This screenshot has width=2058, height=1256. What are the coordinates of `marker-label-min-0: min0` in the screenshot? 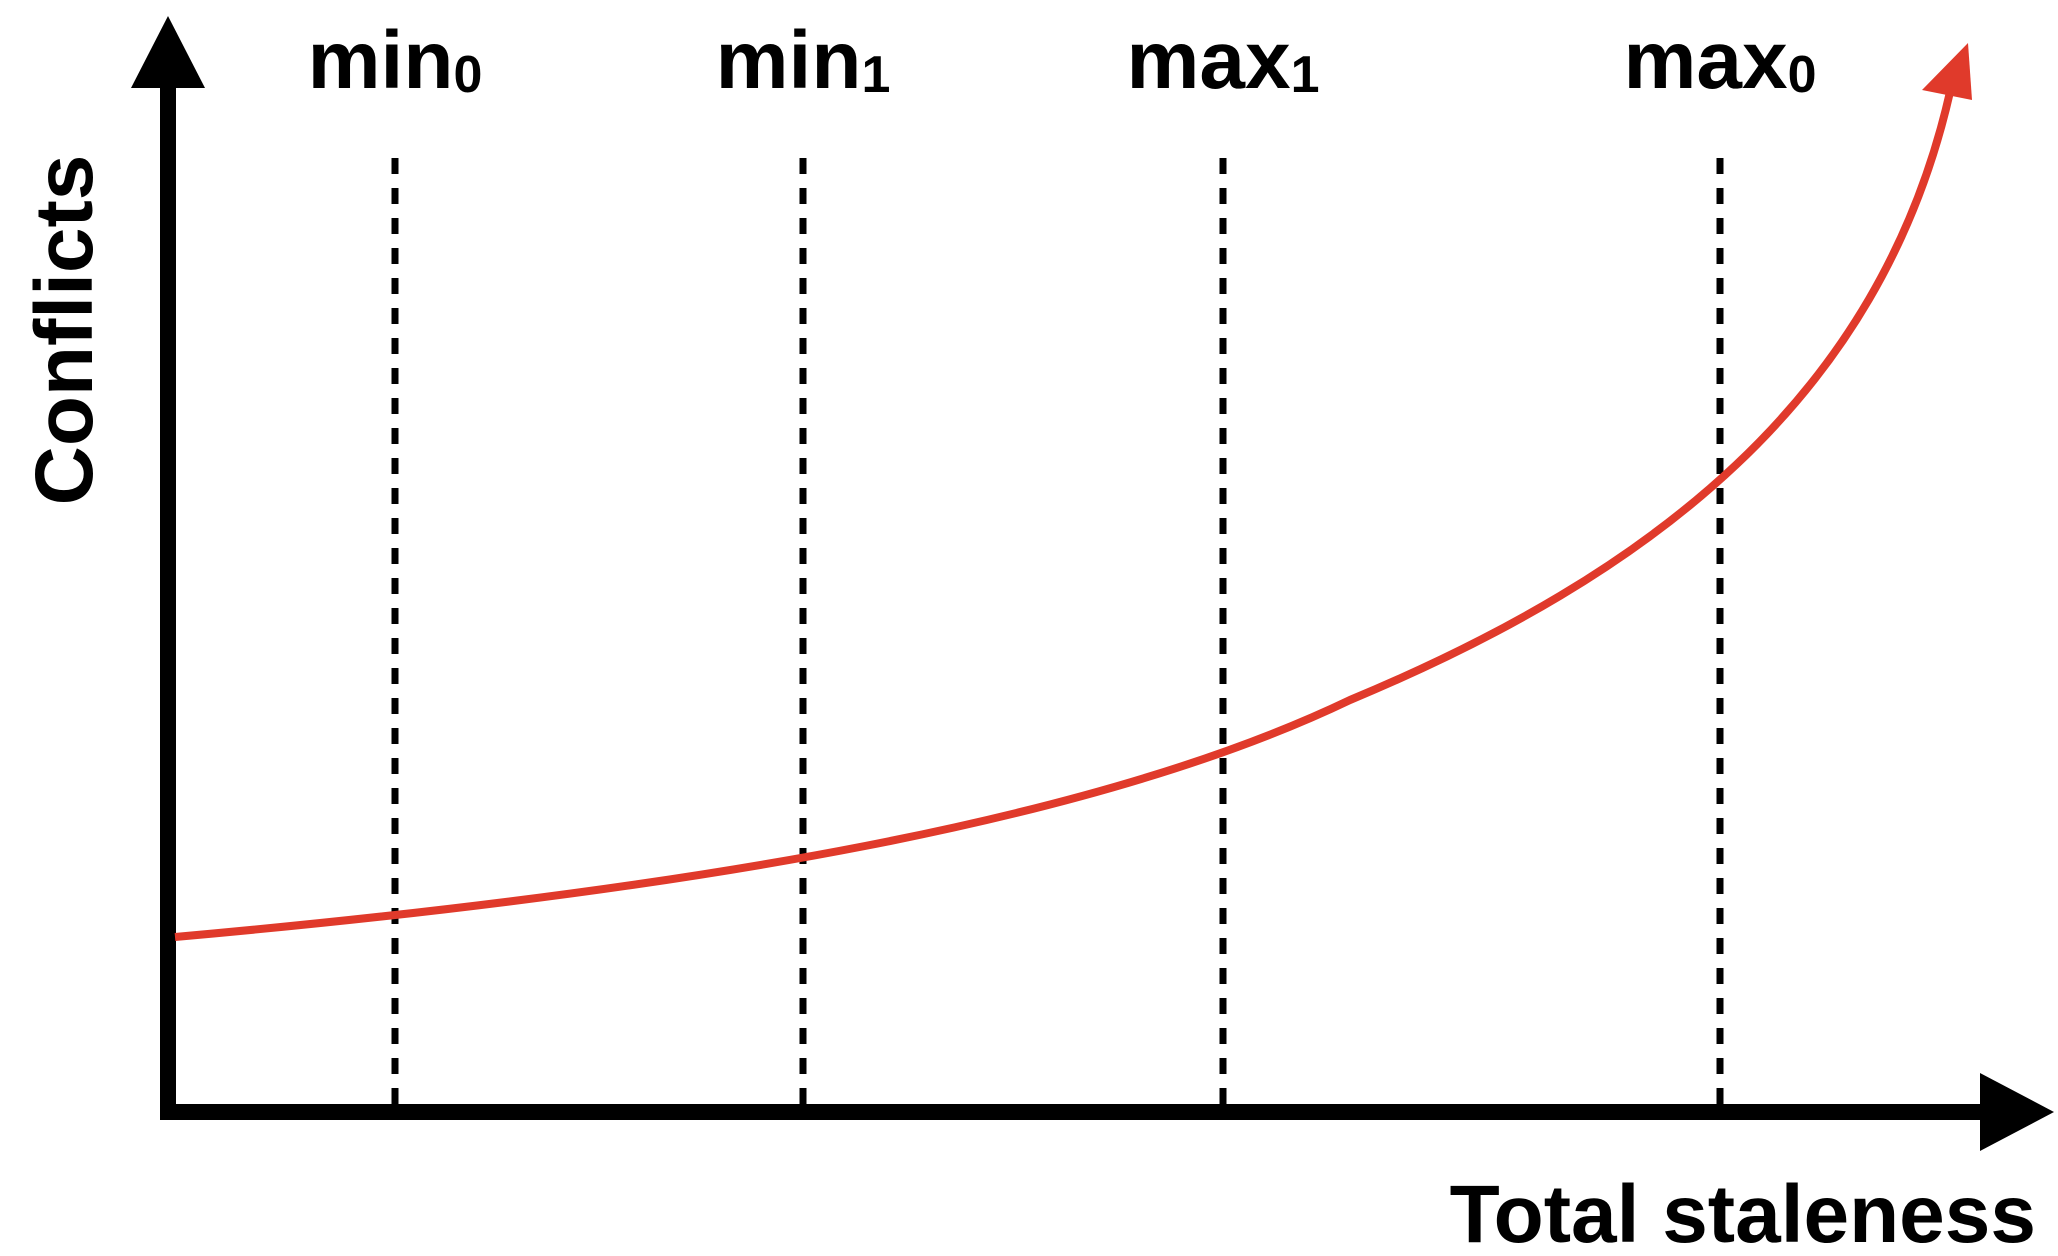 It's located at (395, 60).